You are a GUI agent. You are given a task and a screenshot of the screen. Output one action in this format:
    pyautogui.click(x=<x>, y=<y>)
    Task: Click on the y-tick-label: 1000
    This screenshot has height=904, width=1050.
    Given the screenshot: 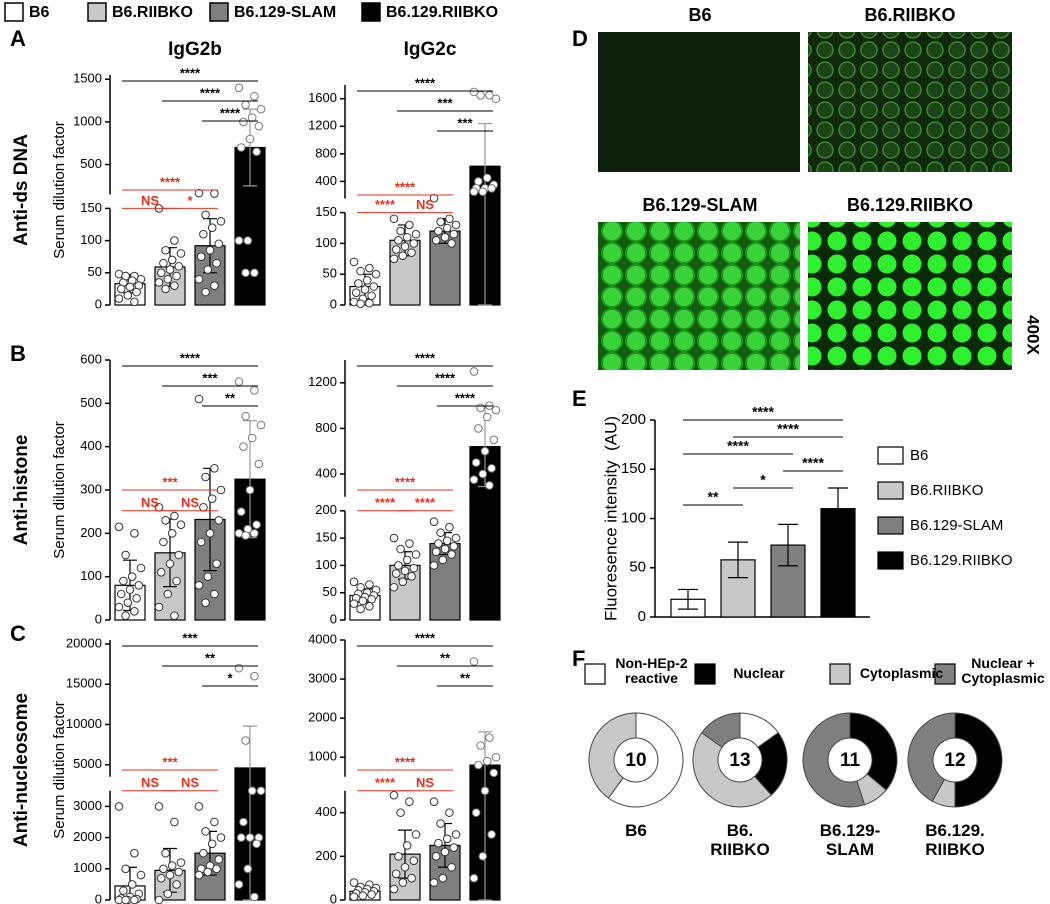 What is the action you would take?
    pyautogui.click(x=87, y=120)
    